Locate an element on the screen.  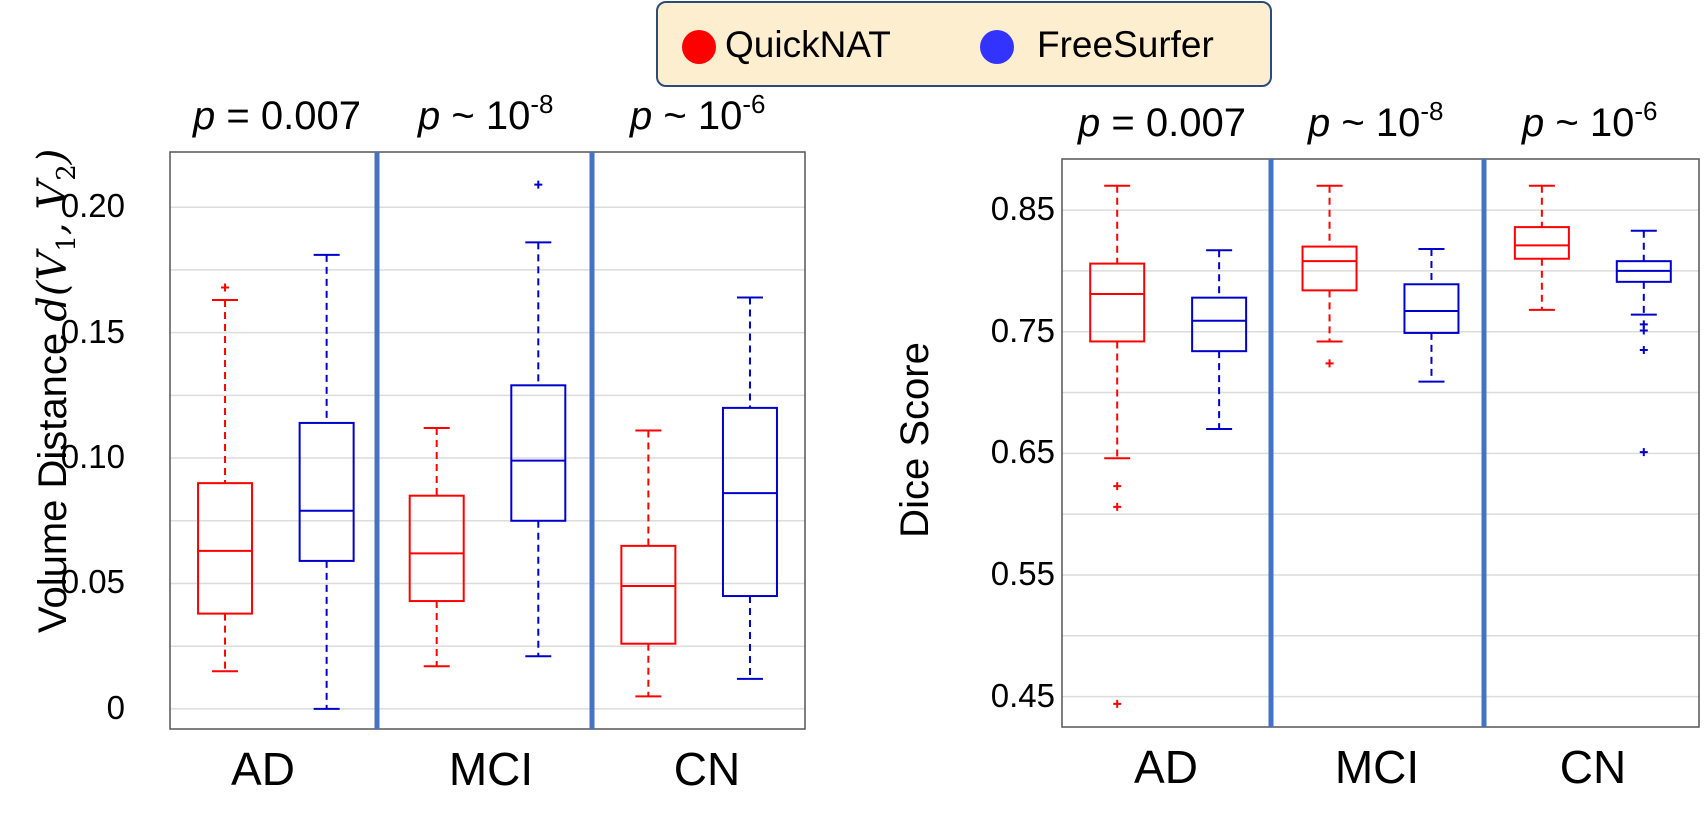
chart1-p-value-number-2: 10 is located at coordinates (1612, 123).